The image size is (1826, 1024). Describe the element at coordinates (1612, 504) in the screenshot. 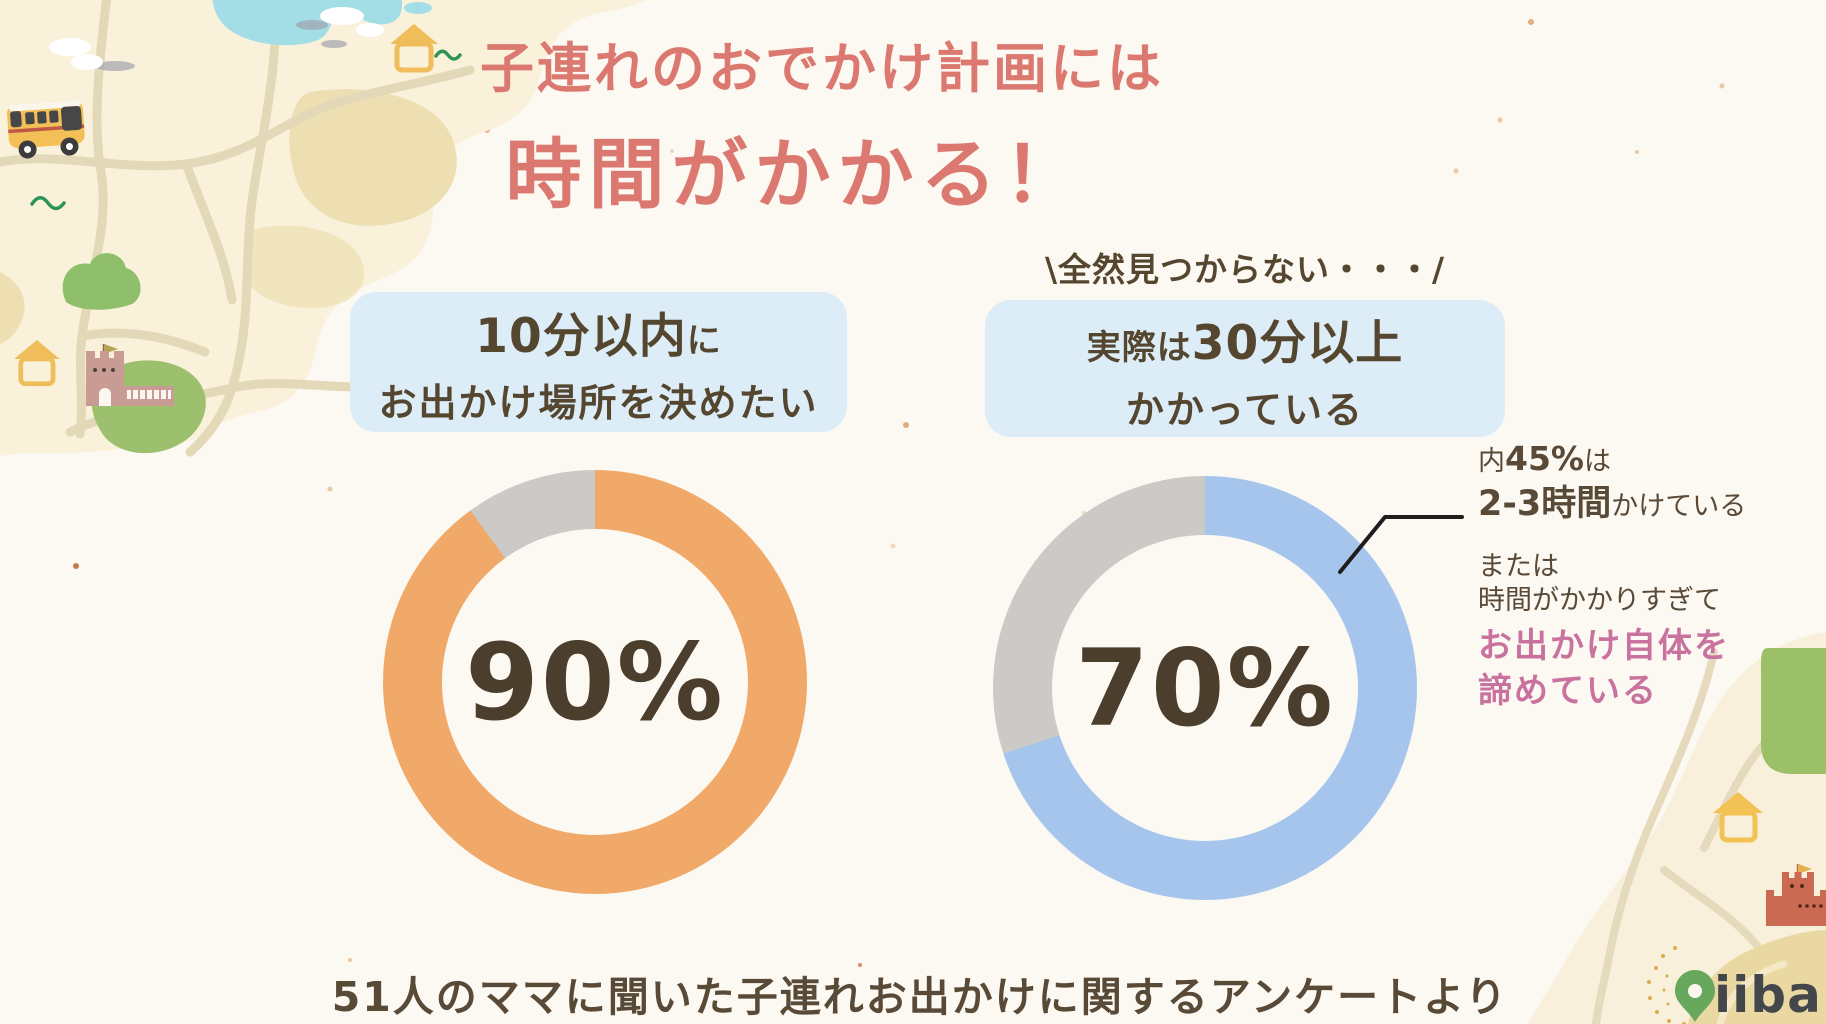

I see `annotation-line-2: 2-3時間かけている` at that location.